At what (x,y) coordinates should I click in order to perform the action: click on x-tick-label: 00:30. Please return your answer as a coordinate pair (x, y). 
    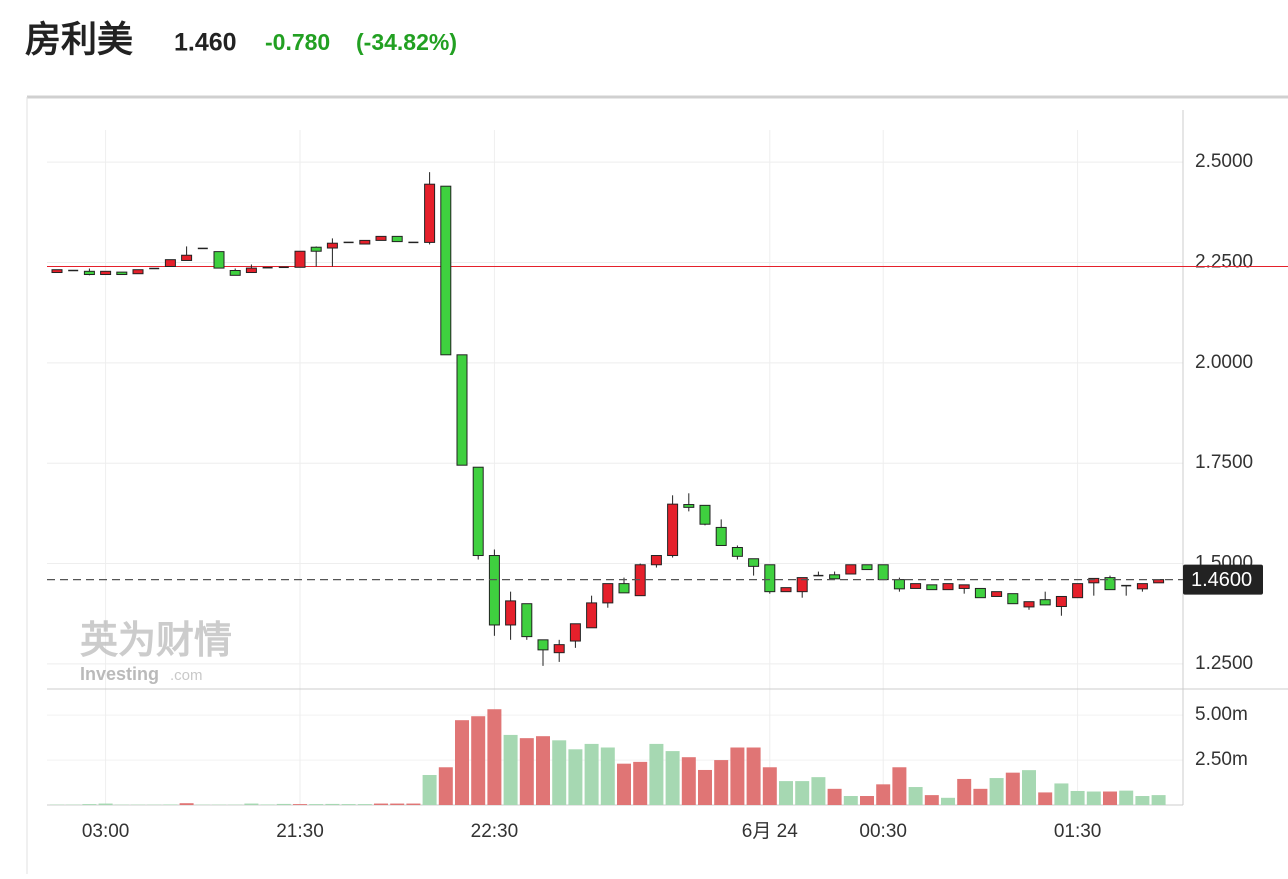
    Looking at the image, I should click on (883, 831).